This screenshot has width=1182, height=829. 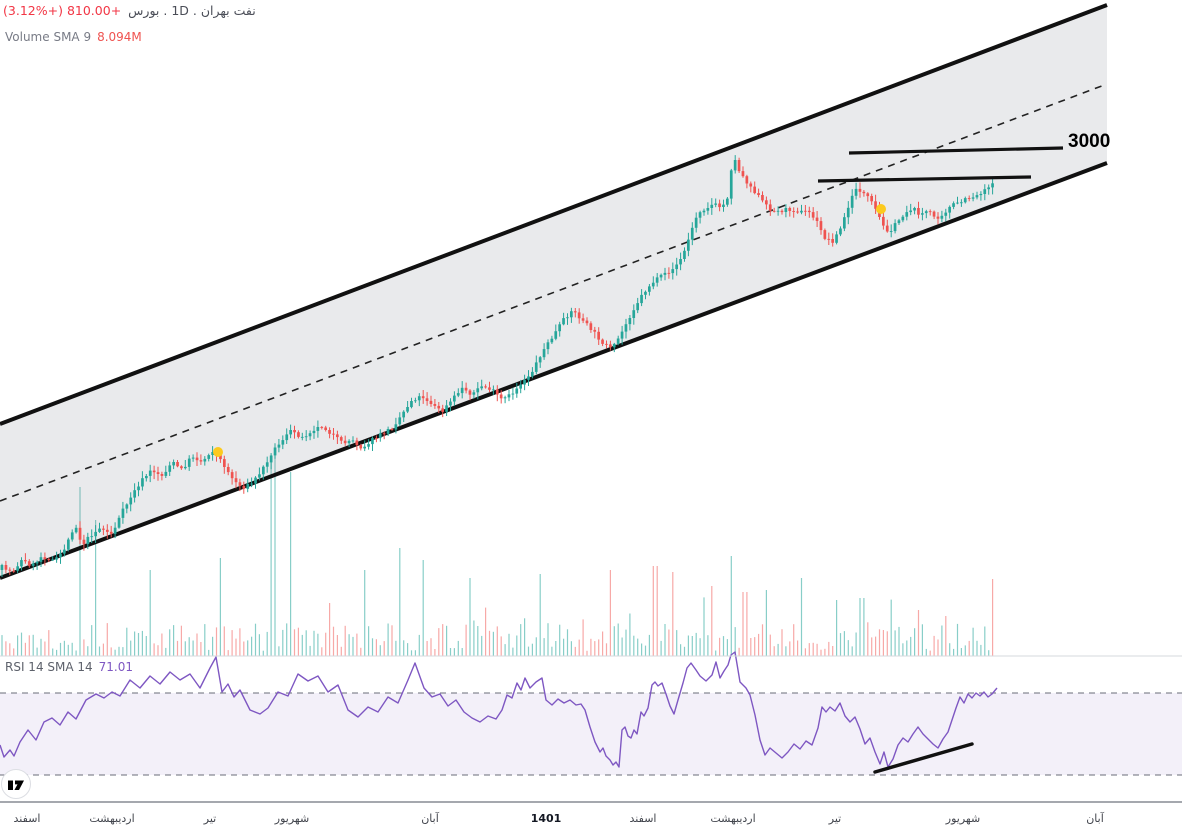 I want to click on level-label-3000: 3000, so click(x=1089, y=141).